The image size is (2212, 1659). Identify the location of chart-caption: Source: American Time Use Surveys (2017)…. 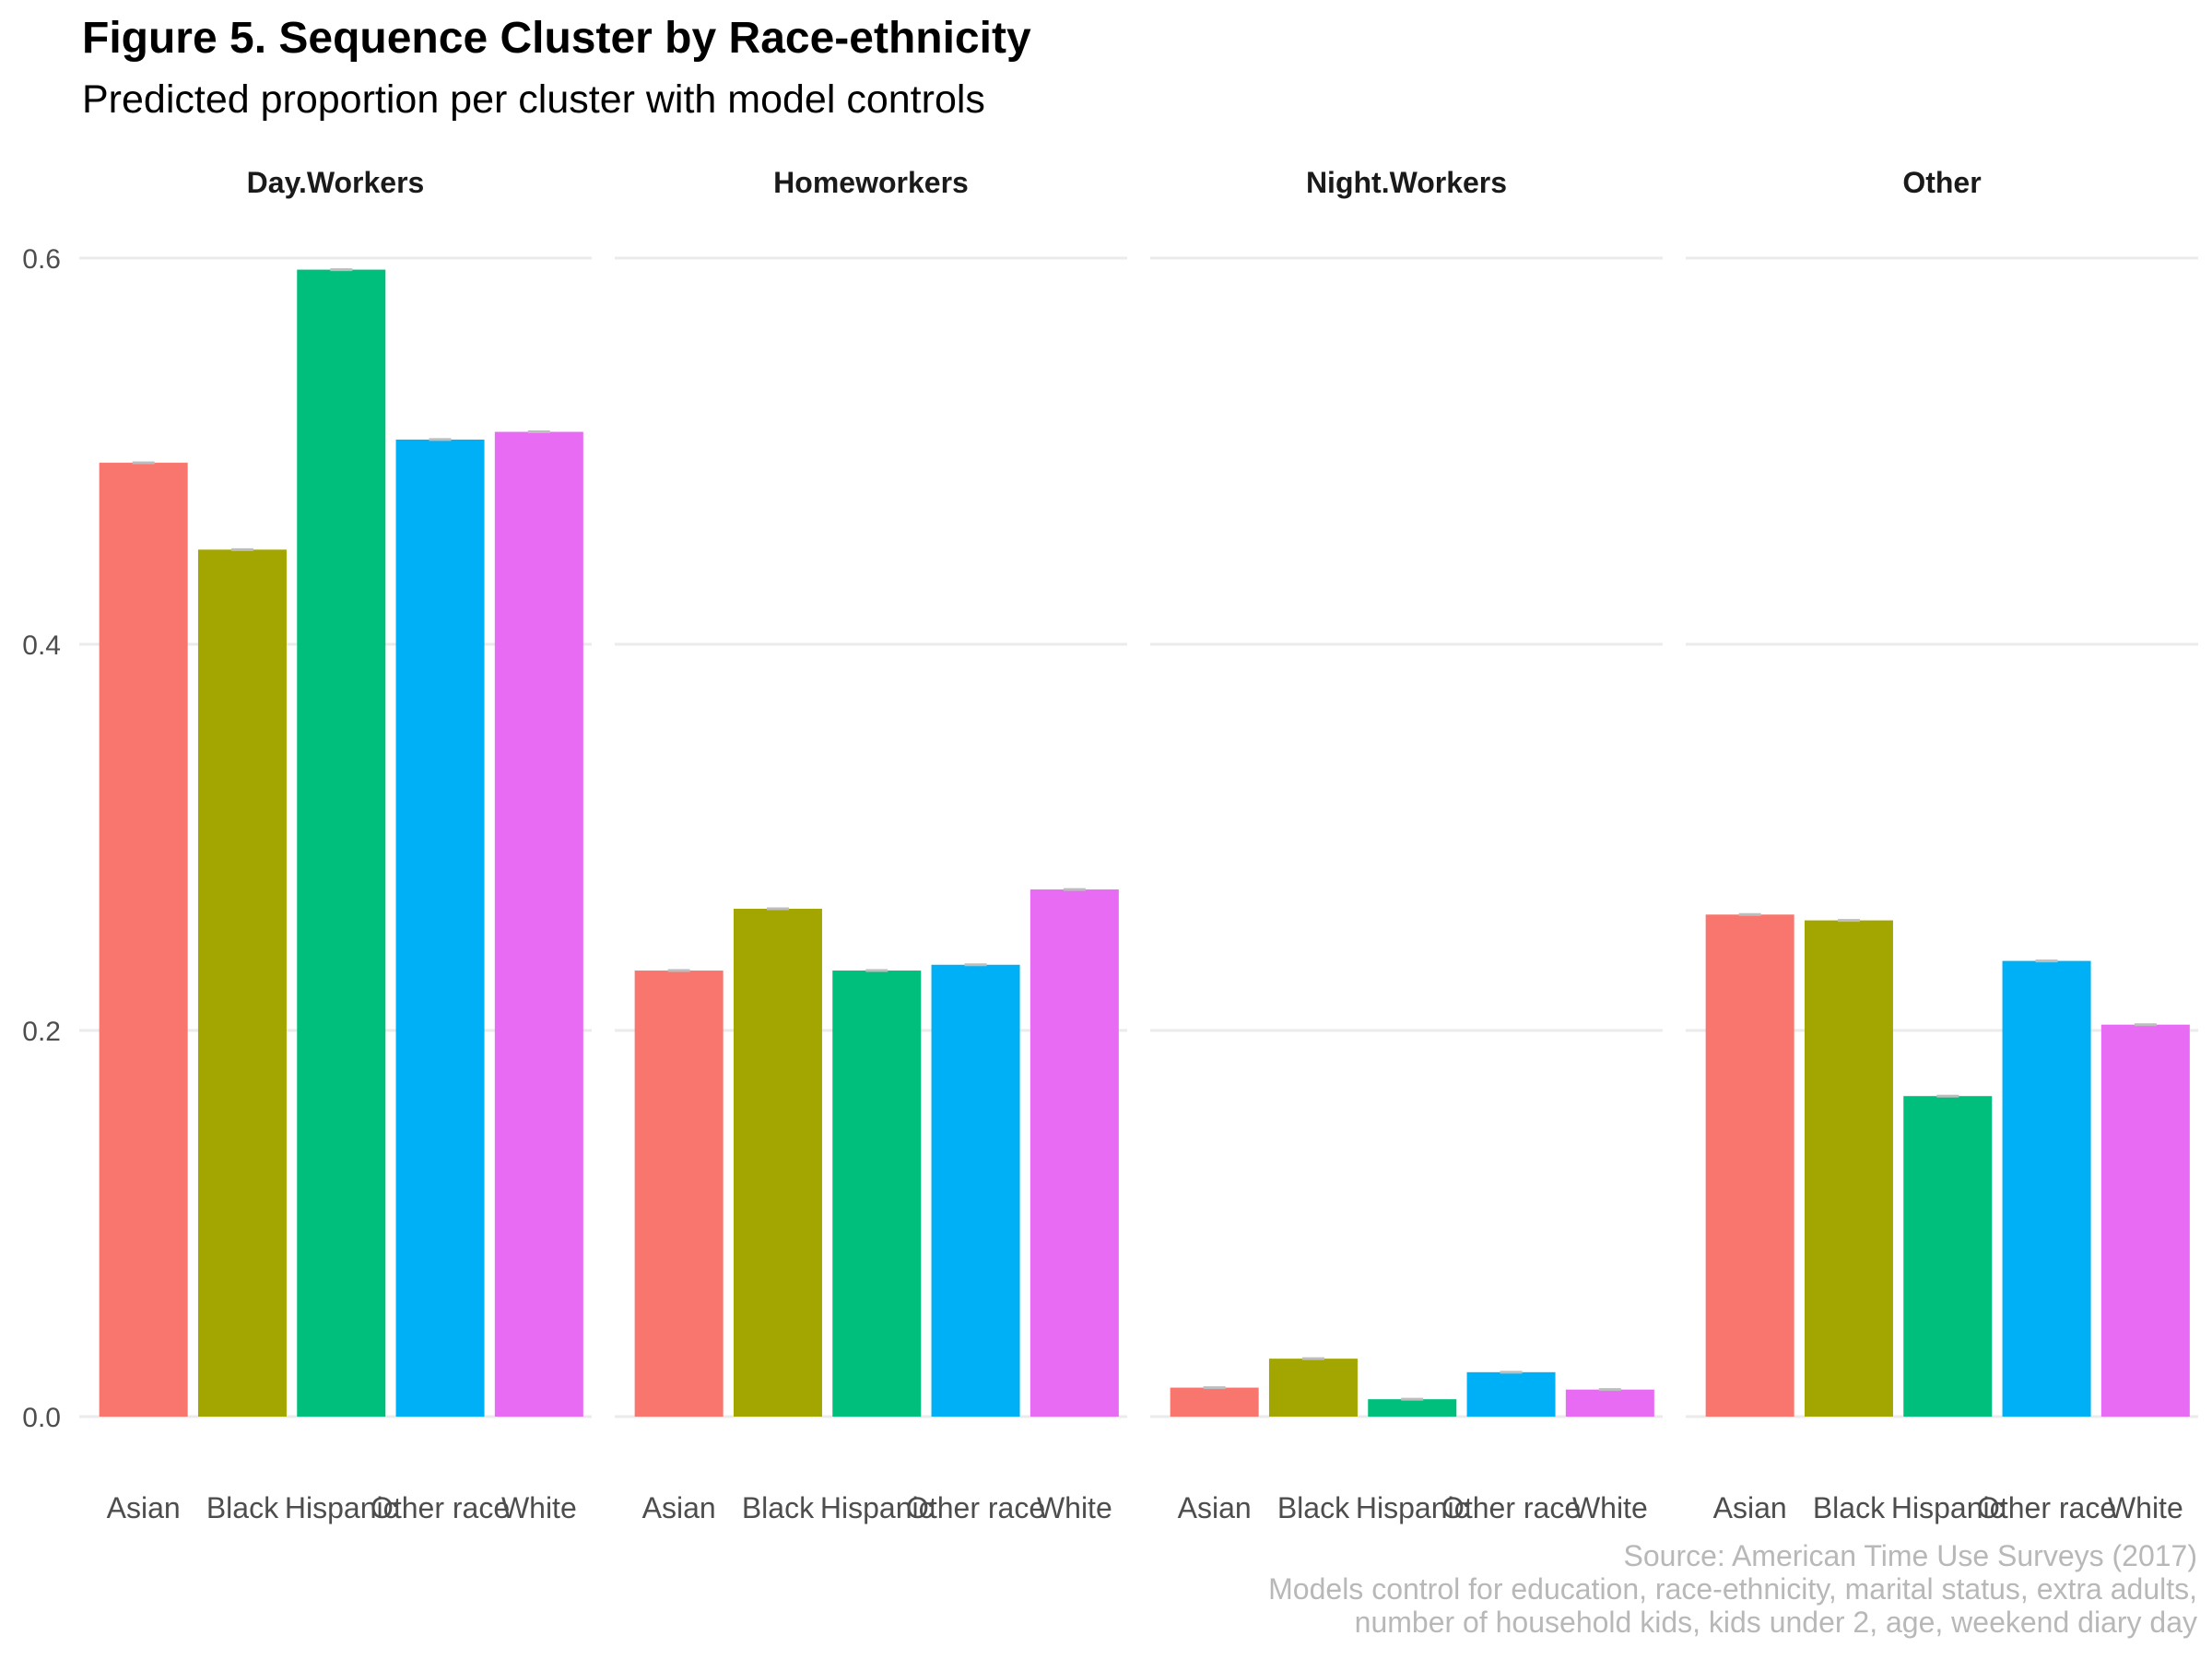
(1732, 1589).